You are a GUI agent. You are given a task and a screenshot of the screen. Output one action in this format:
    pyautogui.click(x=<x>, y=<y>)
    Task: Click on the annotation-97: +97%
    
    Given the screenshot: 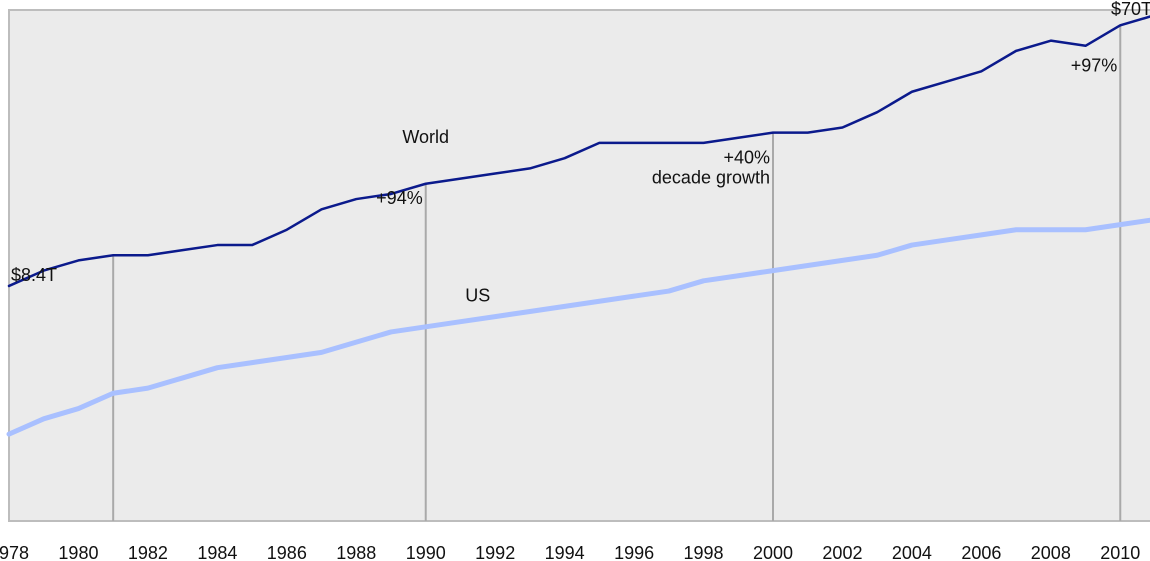 What is the action you would take?
    pyautogui.click(x=1094, y=65)
    